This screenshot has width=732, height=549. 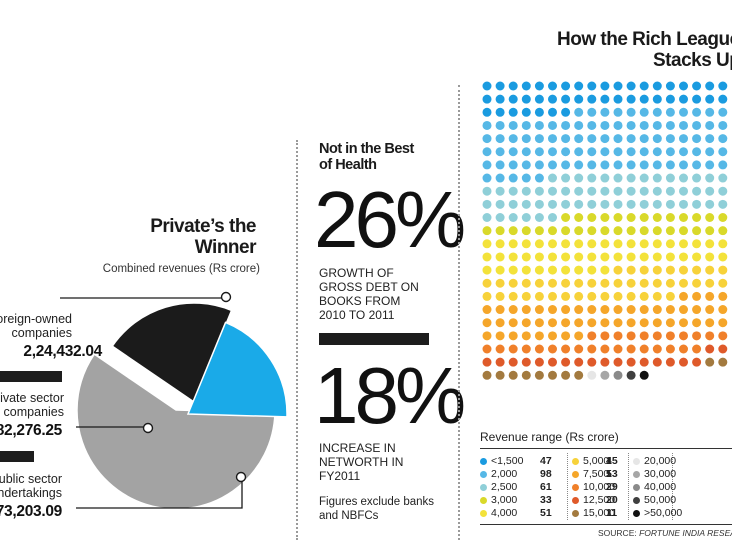 What do you see at coordinates (612, 474) in the screenshot?
I see `legend-count: 53` at bounding box center [612, 474].